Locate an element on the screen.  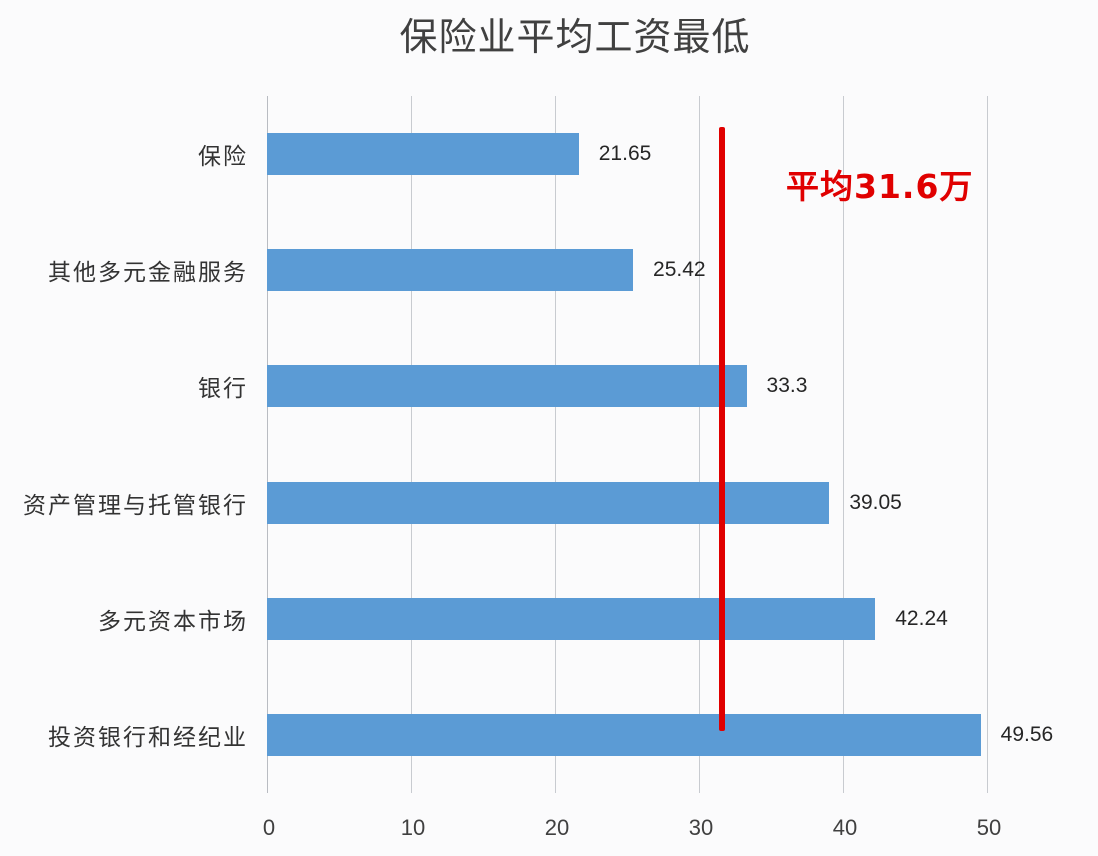
x-tick-label: 50 is located at coordinates (989, 827).